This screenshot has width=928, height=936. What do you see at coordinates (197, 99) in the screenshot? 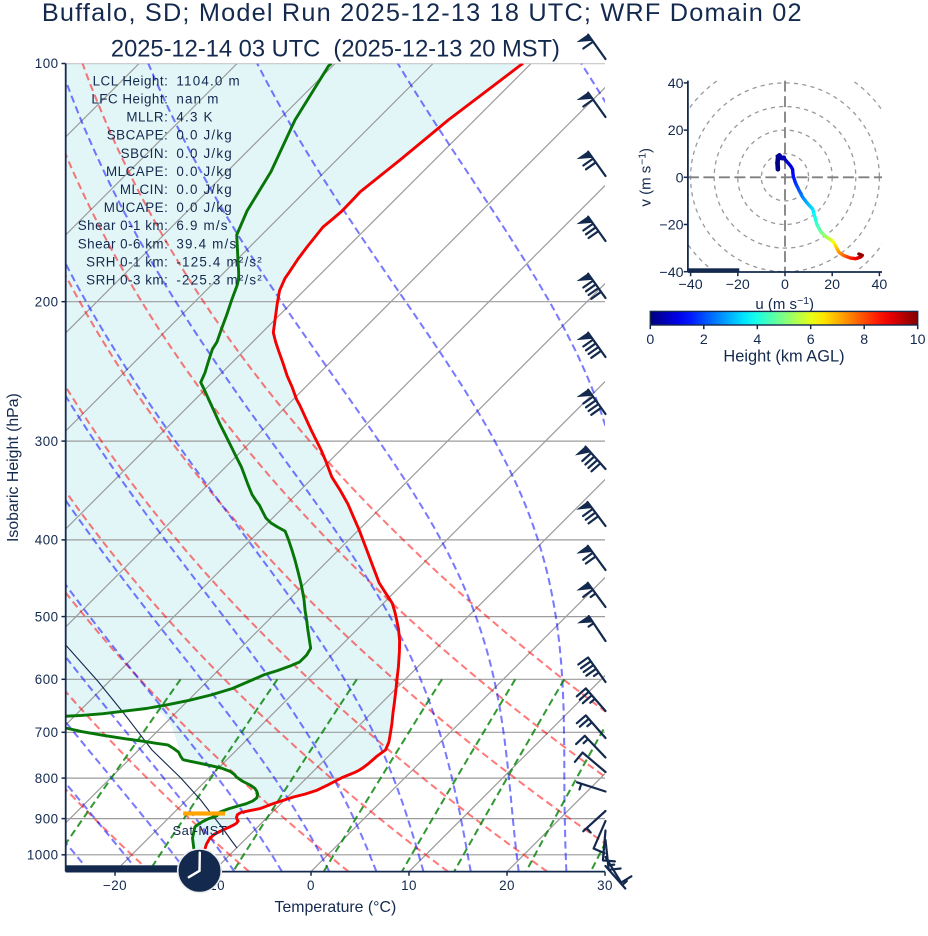
I see `svg-text: nan m` at bounding box center [197, 99].